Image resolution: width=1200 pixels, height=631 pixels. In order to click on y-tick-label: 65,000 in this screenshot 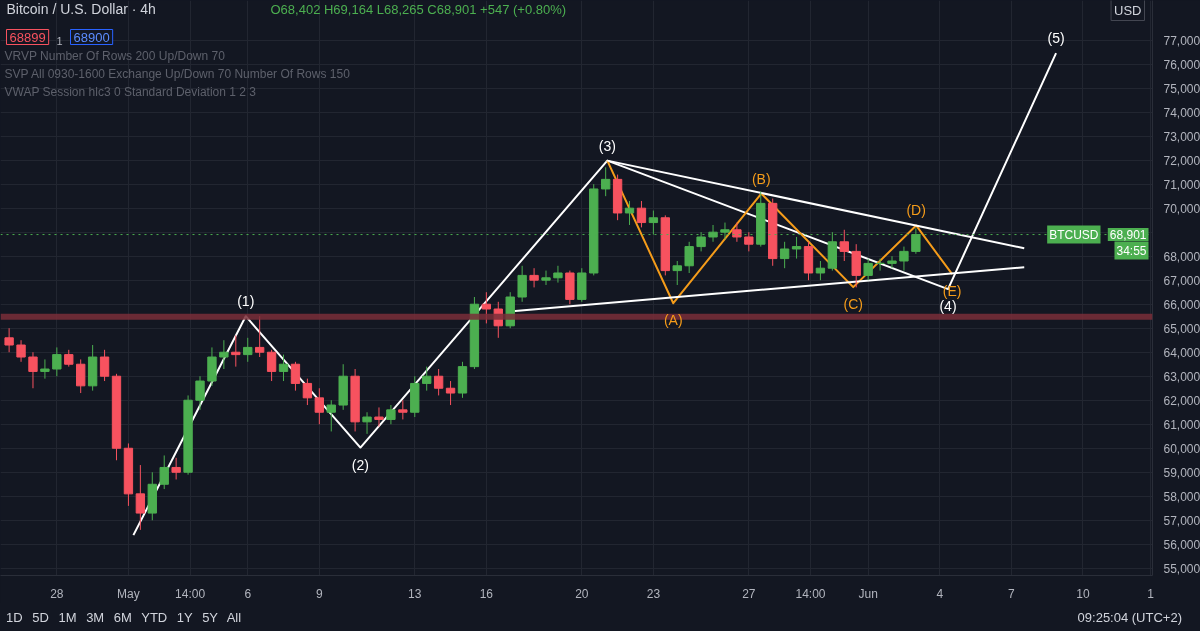, I will do `click(1181, 328)`.